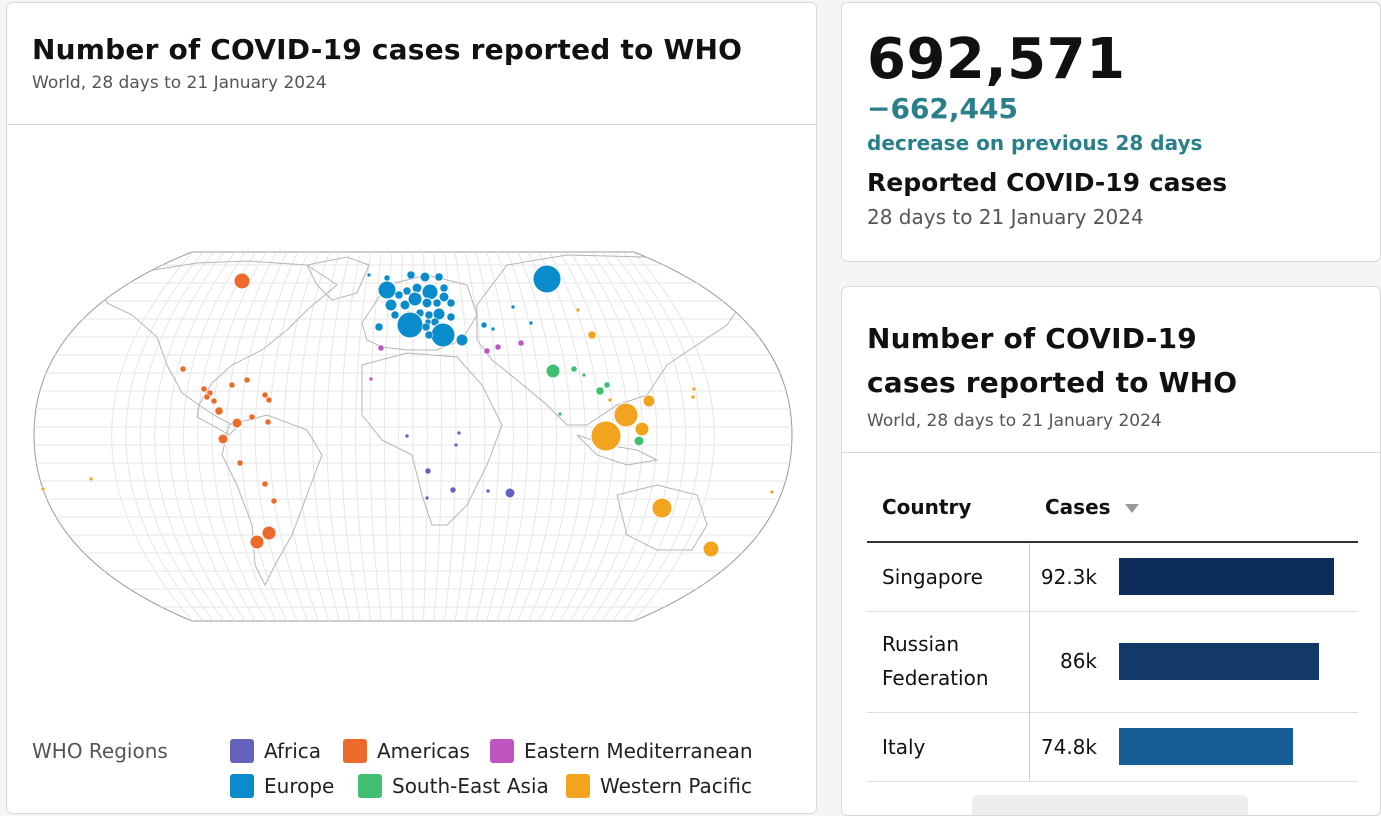  What do you see at coordinates (453, 786) in the screenshot?
I see `legend-item-south-east-asia: South-East Asia` at bounding box center [453, 786].